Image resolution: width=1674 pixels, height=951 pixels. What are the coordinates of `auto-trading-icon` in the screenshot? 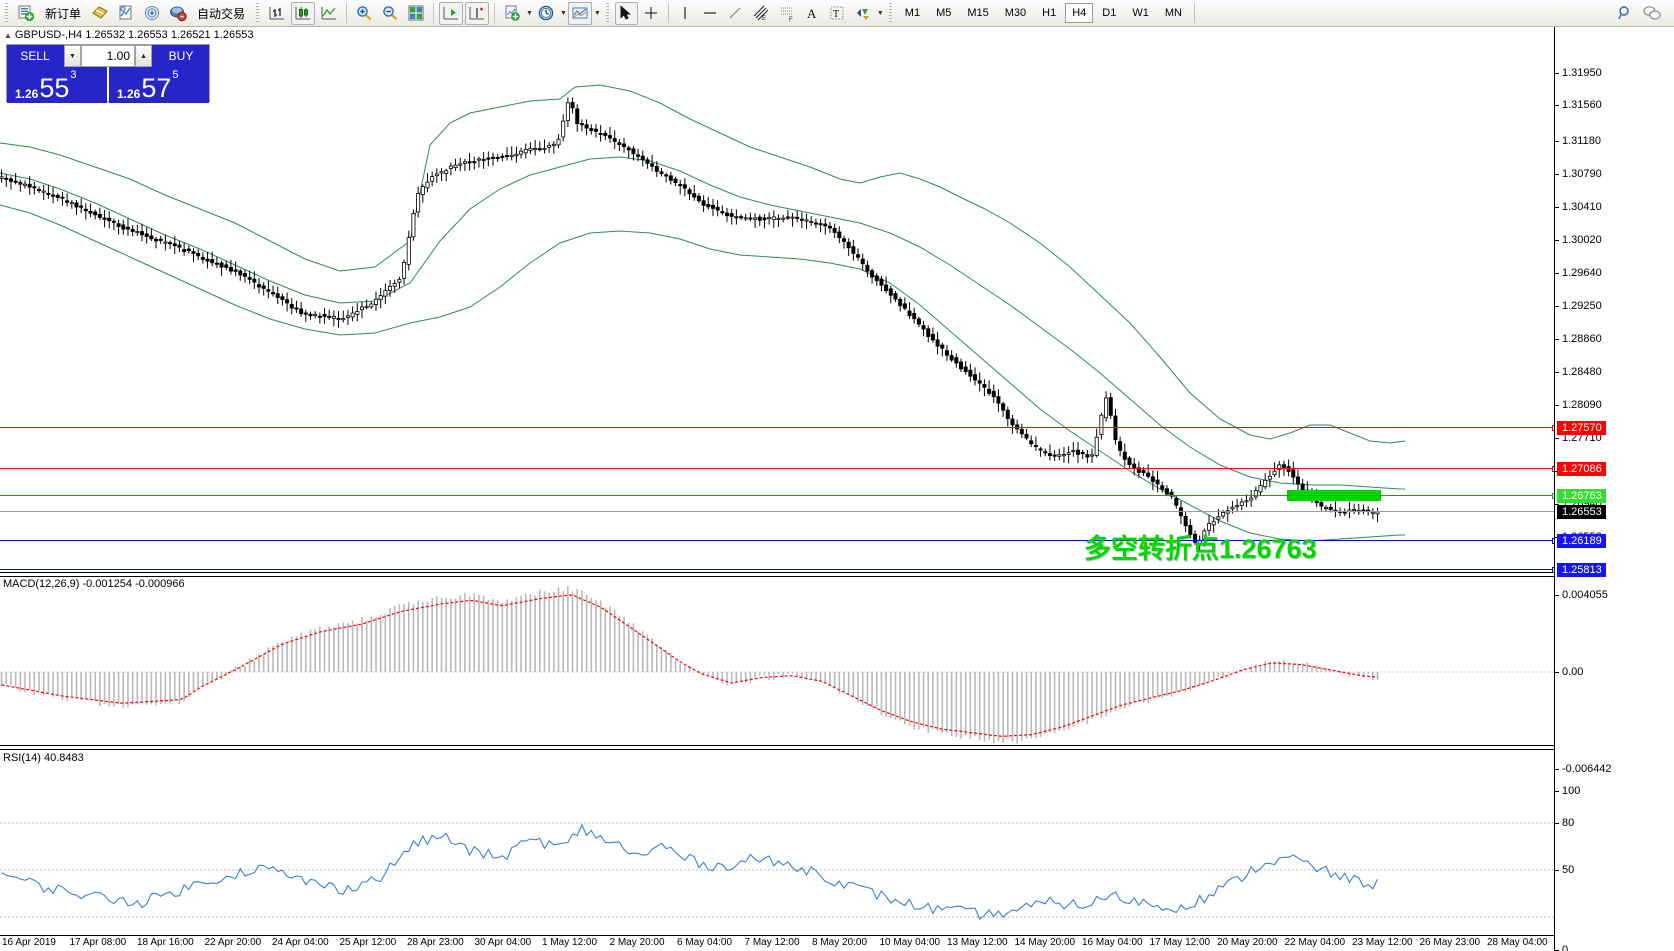 It's located at (178, 13).